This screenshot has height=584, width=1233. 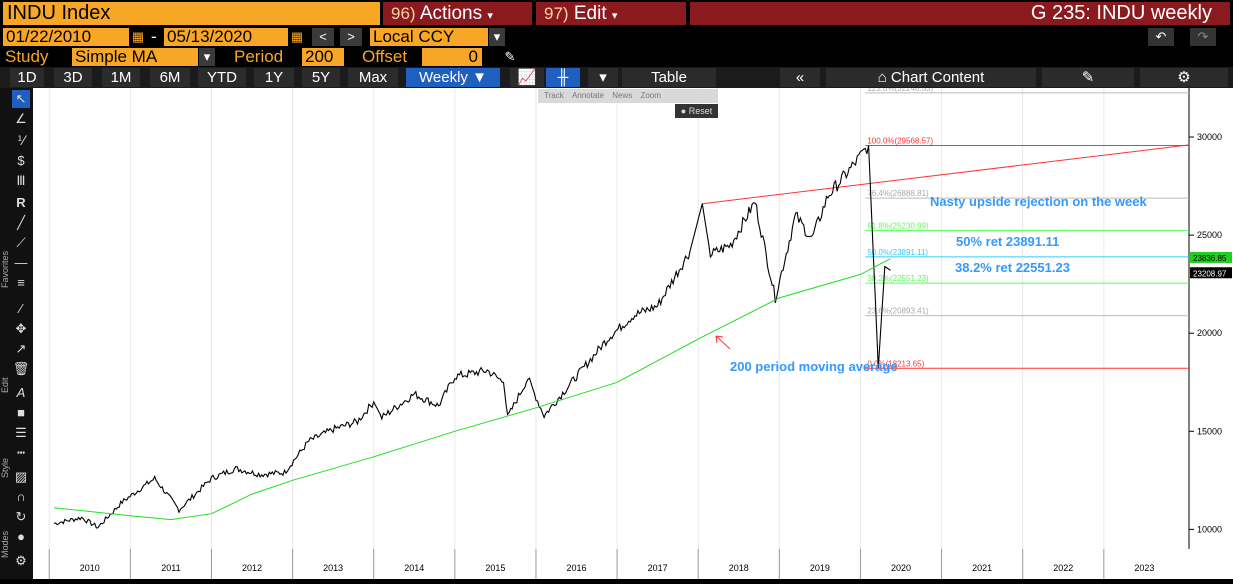 I want to click on period-max-button: Max, so click(x=373, y=77).